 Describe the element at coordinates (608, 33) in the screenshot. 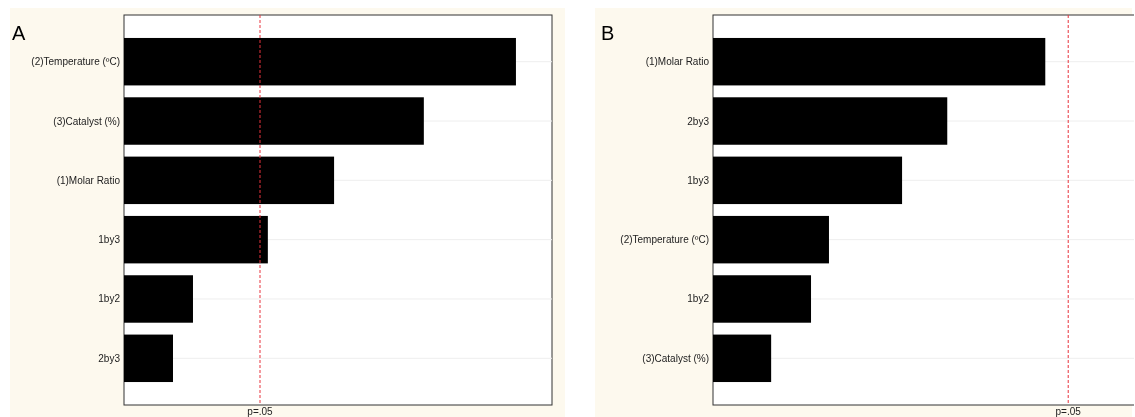

I see `chart-title: B` at that location.